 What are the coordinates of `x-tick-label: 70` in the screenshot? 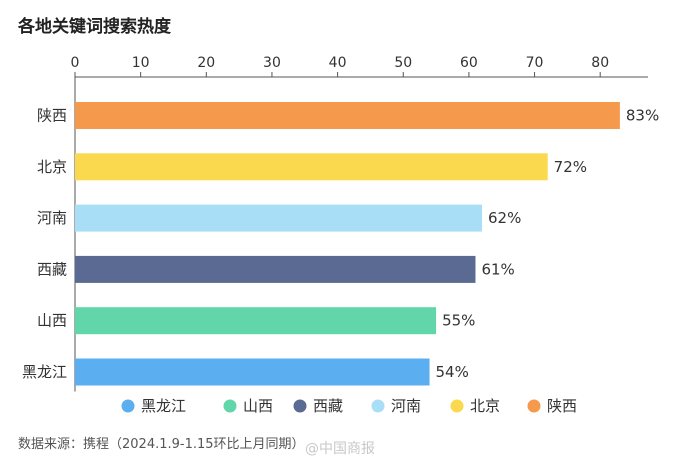 It's located at (535, 63).